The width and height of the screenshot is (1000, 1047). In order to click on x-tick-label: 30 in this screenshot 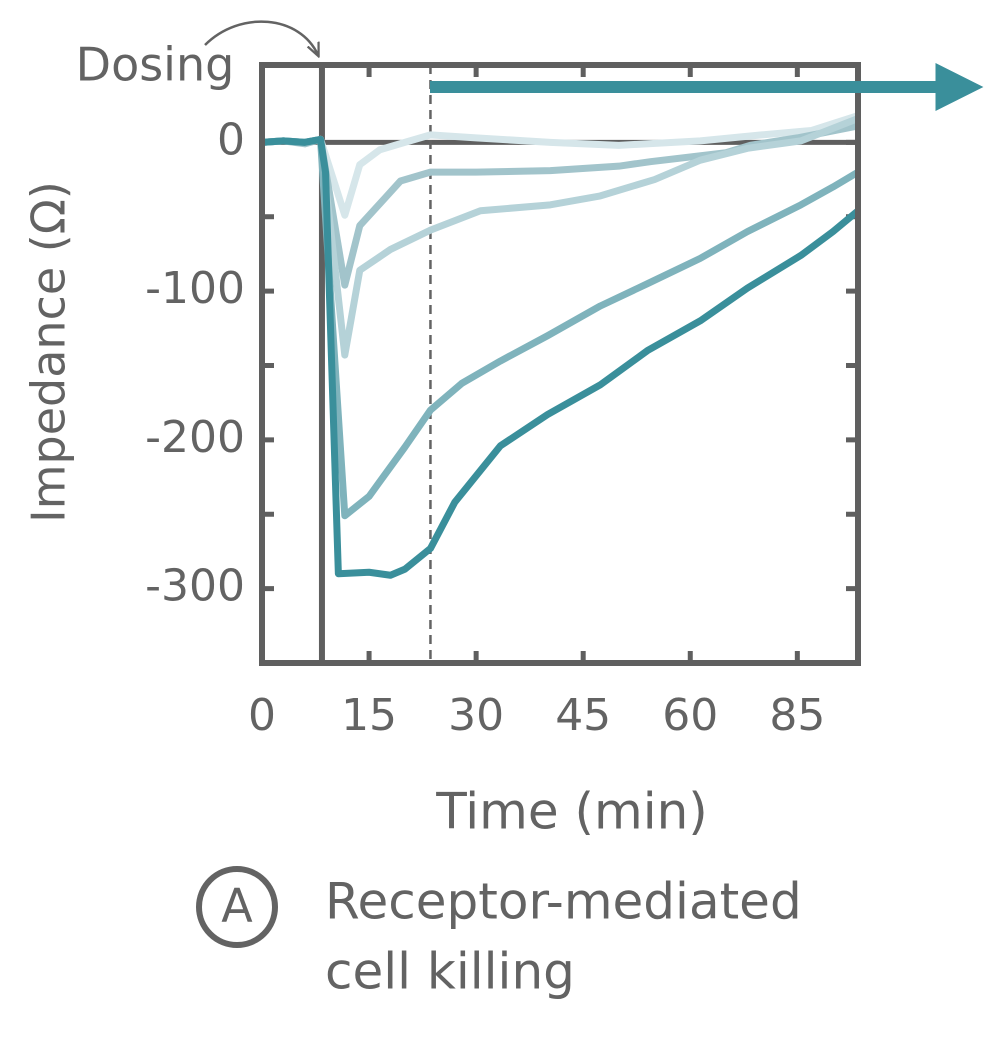, I will do `click(476, 715)`.